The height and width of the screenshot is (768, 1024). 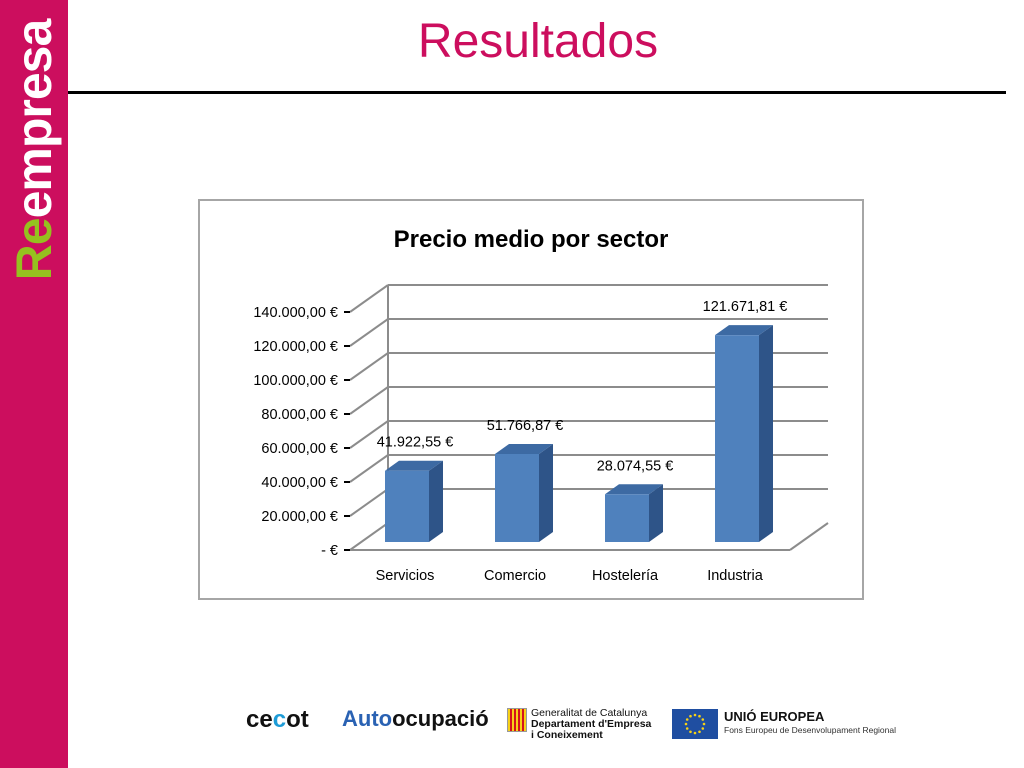 What do you see at coordinates (525, 426) in the screenshot?
I see `data-label: 51.766,87 €` at bounding box center [525, 426].